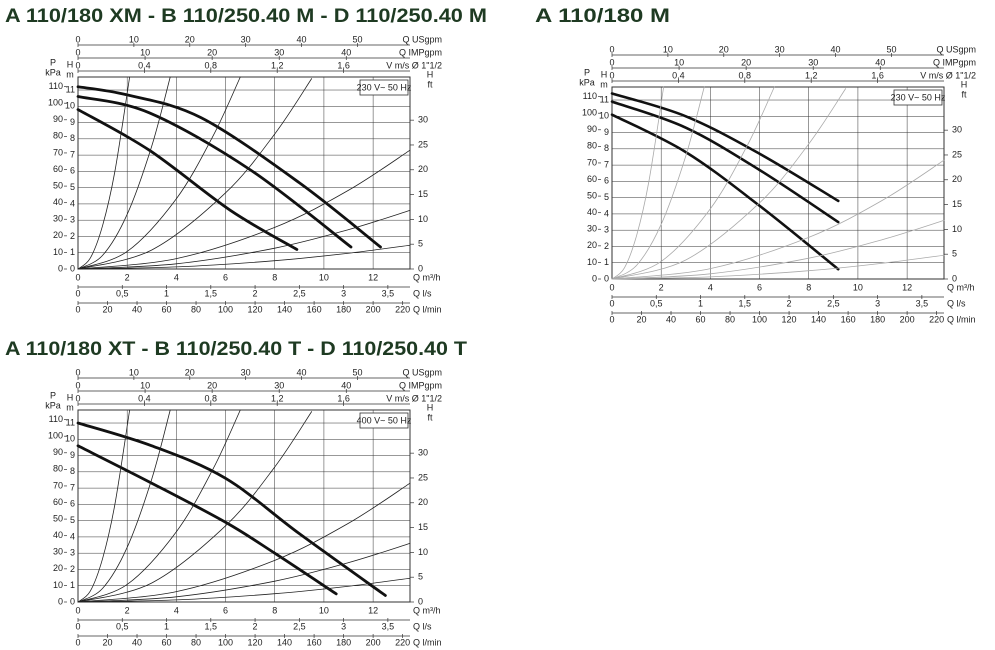  I want to click on y-axis-label: H, so click(604, 74).